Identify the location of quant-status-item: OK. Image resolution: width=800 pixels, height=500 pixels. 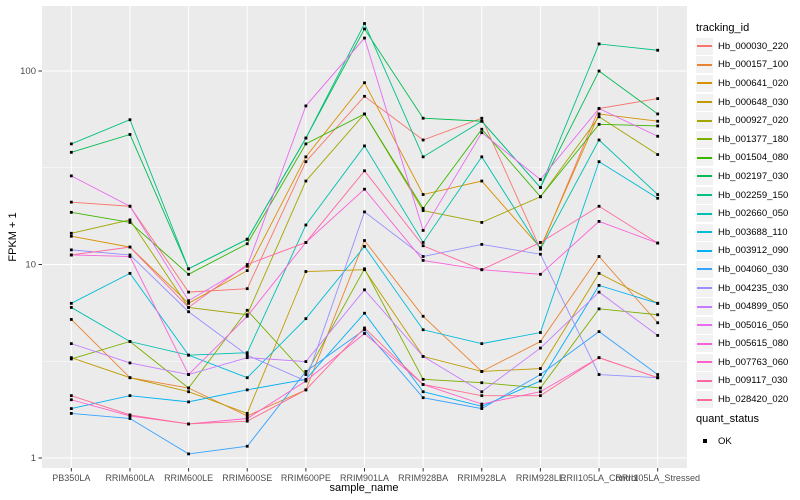
(714, 441).